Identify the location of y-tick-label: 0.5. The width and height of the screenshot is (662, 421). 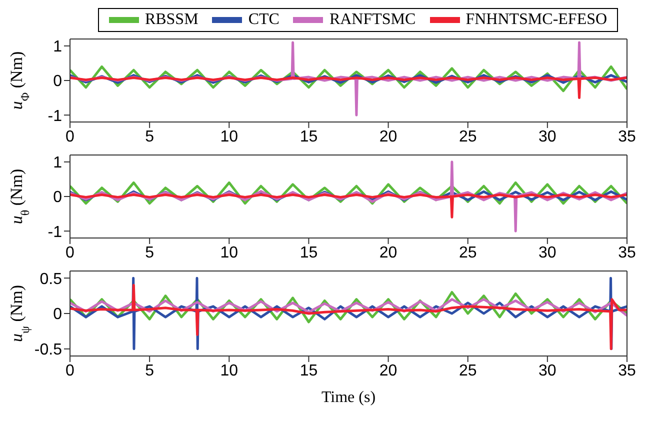
(51, 279).